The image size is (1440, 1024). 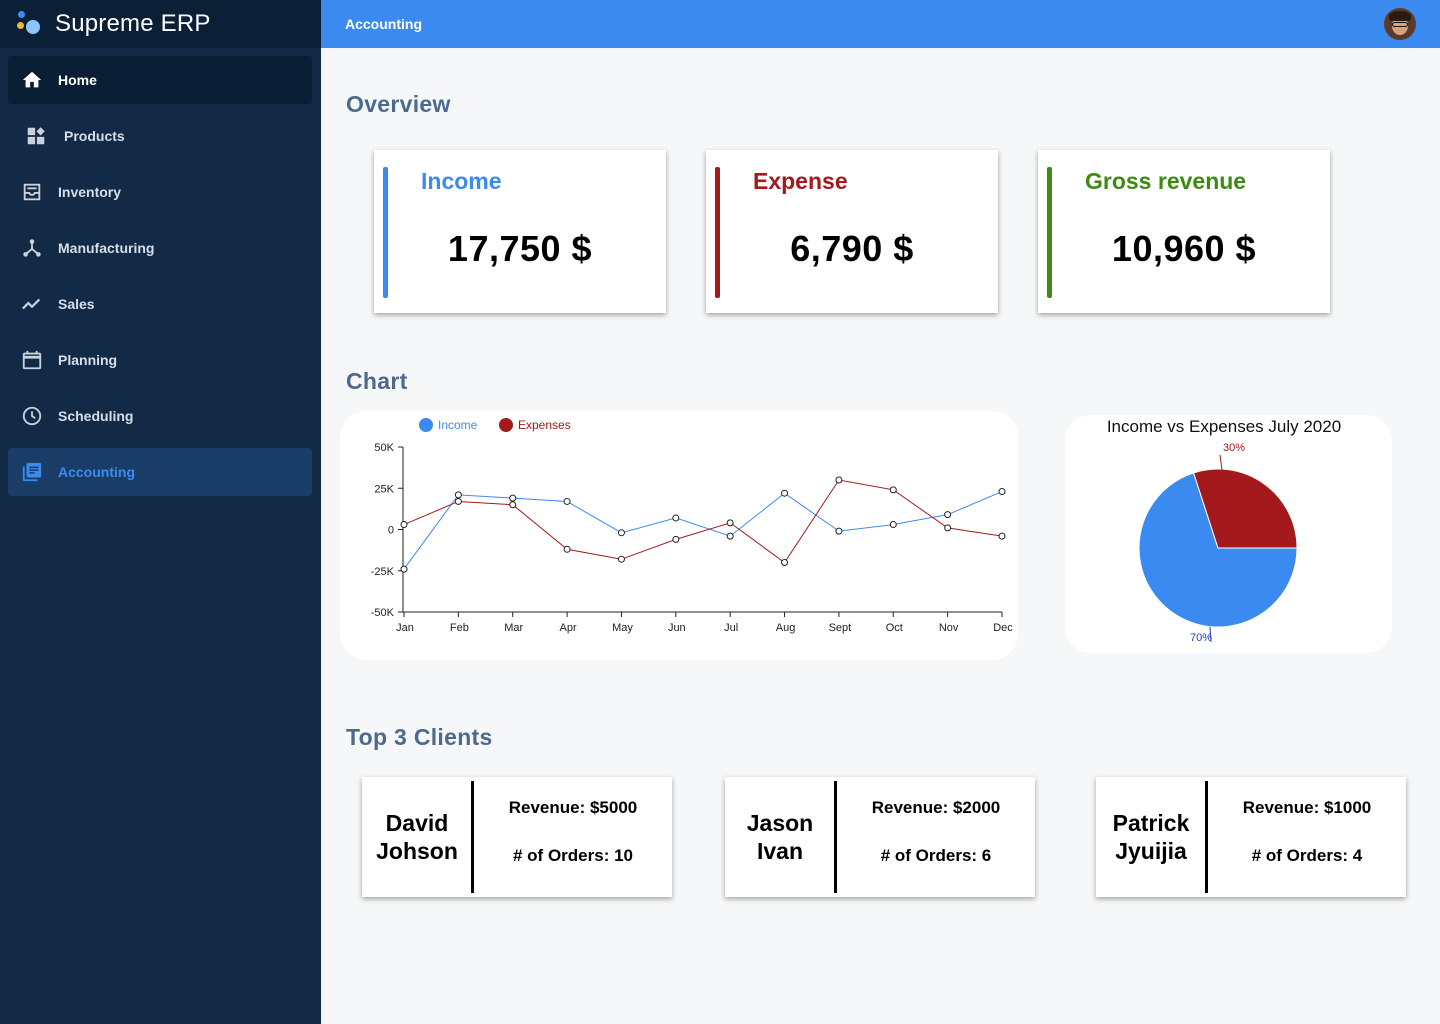 What do you see at coordinates (160, 416) in the screenshot?
I see `sidebar-item-scheduling: Scheduling` at bounding box center [160, 416].